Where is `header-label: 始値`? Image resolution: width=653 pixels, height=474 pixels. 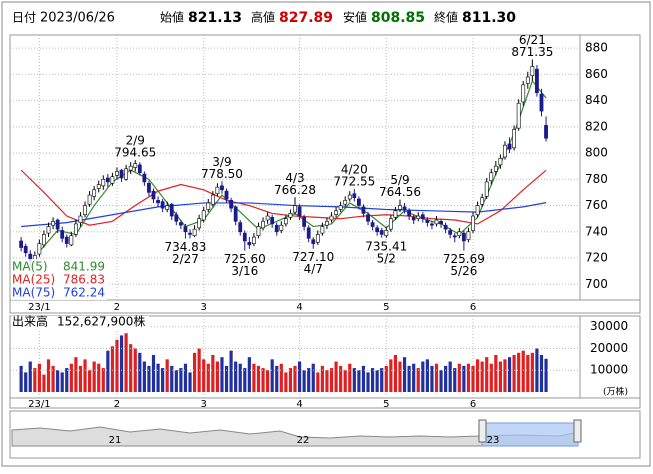
header-label: 始値 is located at coordinates (172, 17).